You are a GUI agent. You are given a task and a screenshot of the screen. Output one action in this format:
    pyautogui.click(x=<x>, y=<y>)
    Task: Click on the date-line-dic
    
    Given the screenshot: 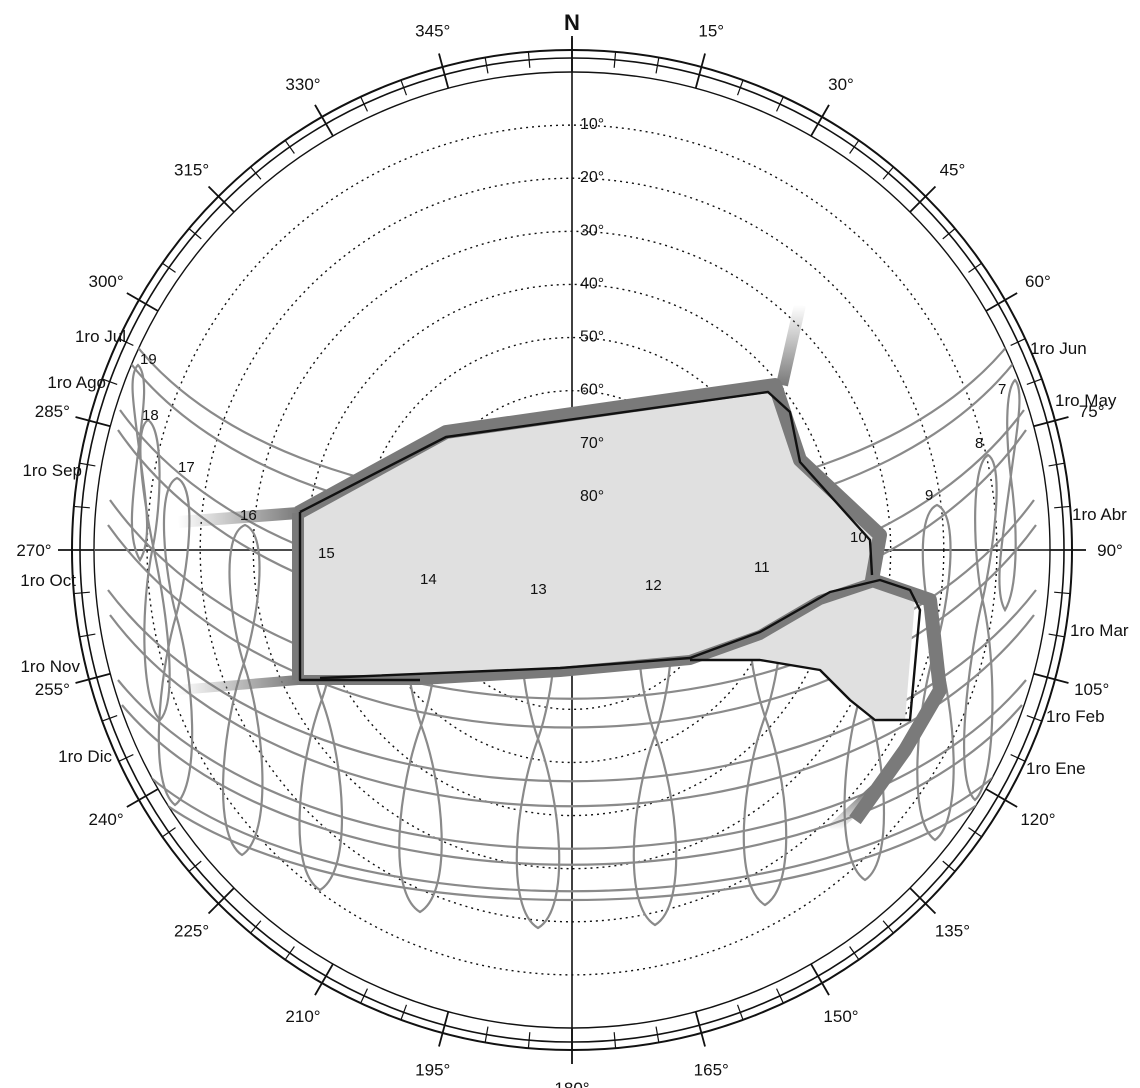 What is the action you would take?
    pyautogui.click(x=572, y=826)
    